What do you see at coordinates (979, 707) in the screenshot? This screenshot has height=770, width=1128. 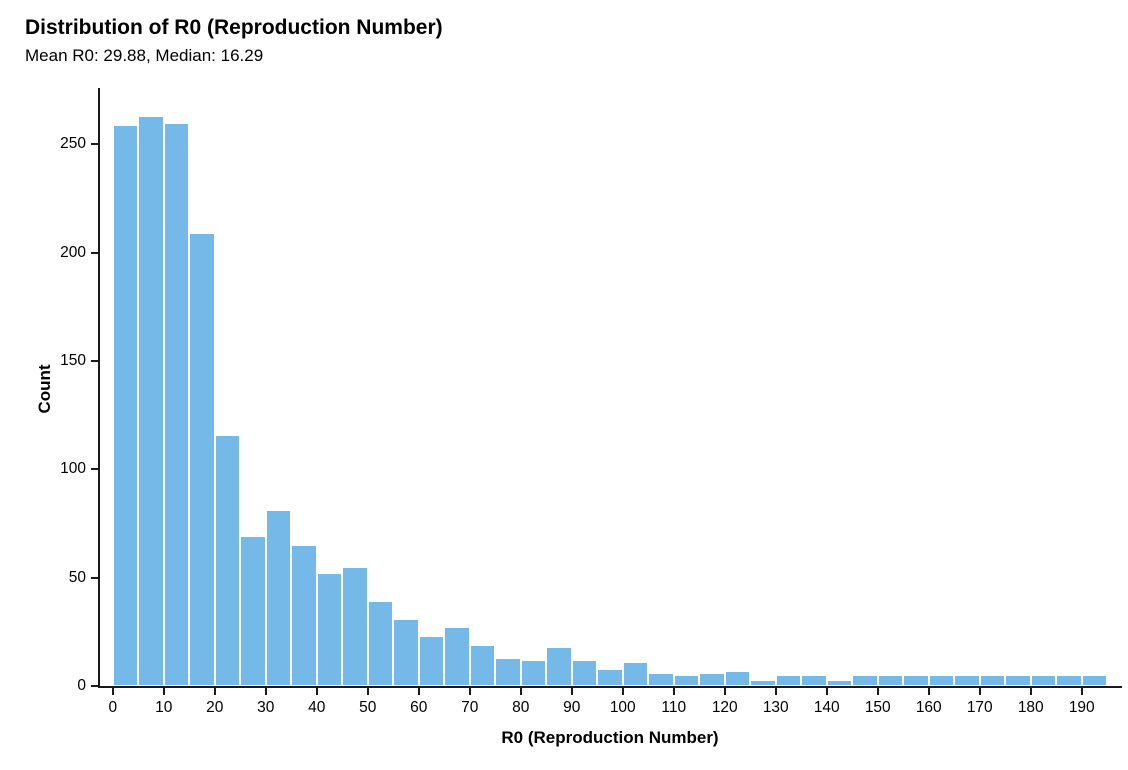 I see `x-tick-label: 170` at bounding box center [979, 707].